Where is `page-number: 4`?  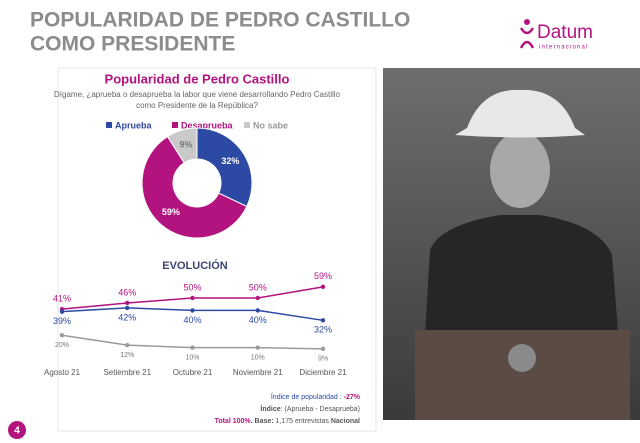 page-number: 4 is located at coordinates (17, 431).